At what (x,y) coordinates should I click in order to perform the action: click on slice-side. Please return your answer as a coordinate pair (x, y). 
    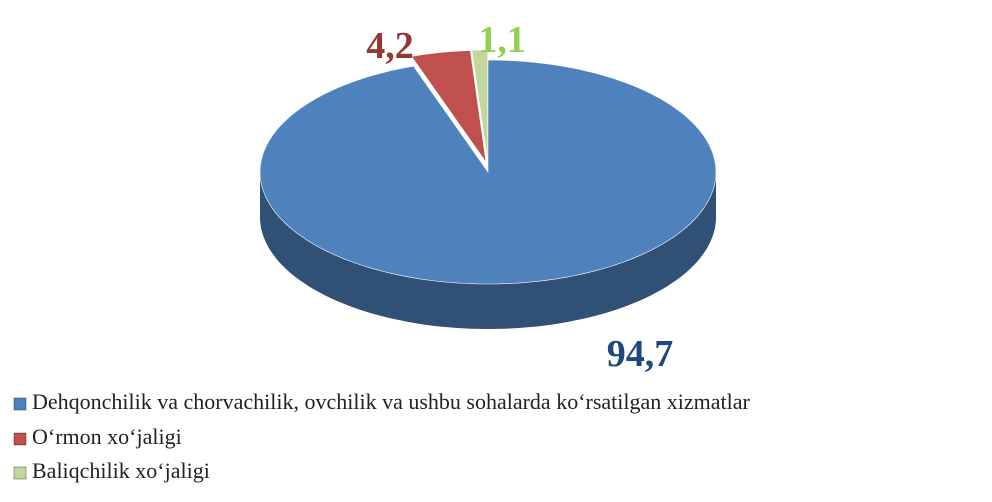
    Looking at the image, I should click on (488, 250).